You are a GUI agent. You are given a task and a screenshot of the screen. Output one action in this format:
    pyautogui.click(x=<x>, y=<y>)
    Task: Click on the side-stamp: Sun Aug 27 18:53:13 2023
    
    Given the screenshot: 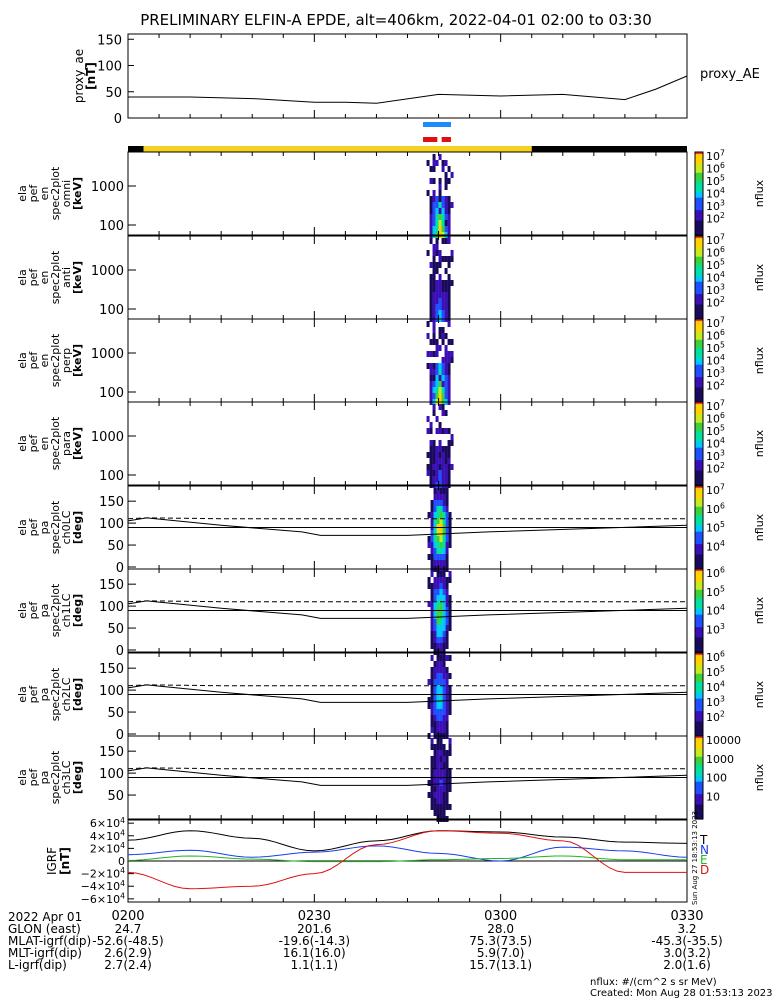 What is the action you would take?
    pyautogui.click(x=695, y=857)
    